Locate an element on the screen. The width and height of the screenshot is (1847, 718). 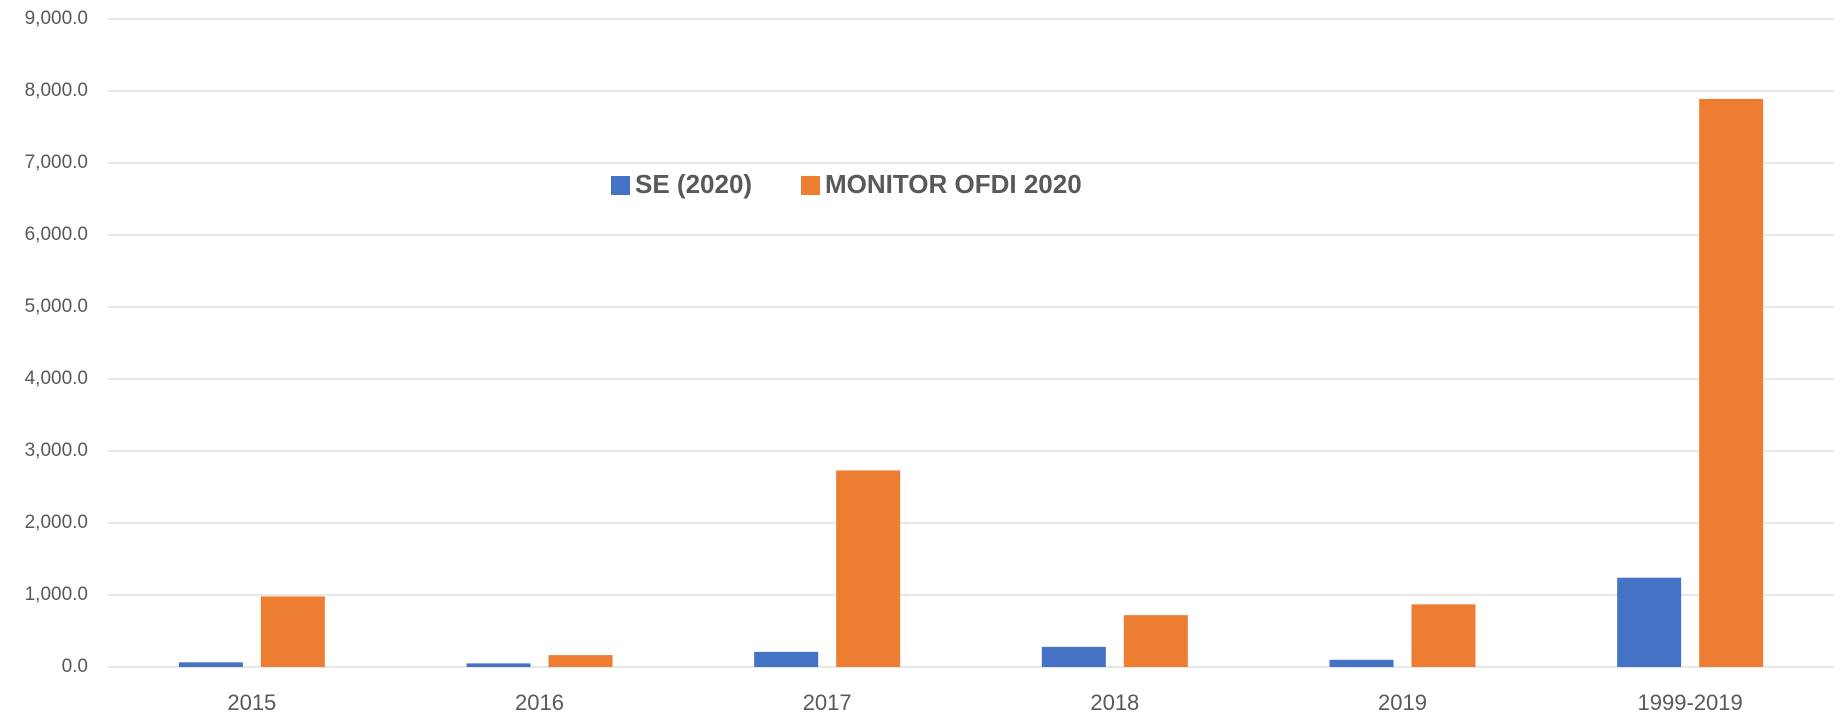
y-tick-label: 4,000.0 is located at coordinates (56, 378).